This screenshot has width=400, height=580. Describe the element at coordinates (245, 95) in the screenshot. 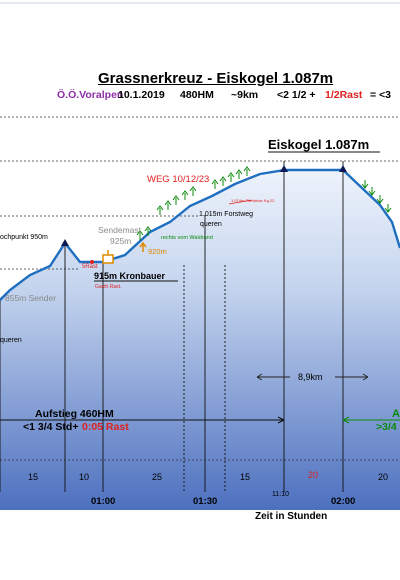

I see `distance-approx-label: ~9km` at that location.